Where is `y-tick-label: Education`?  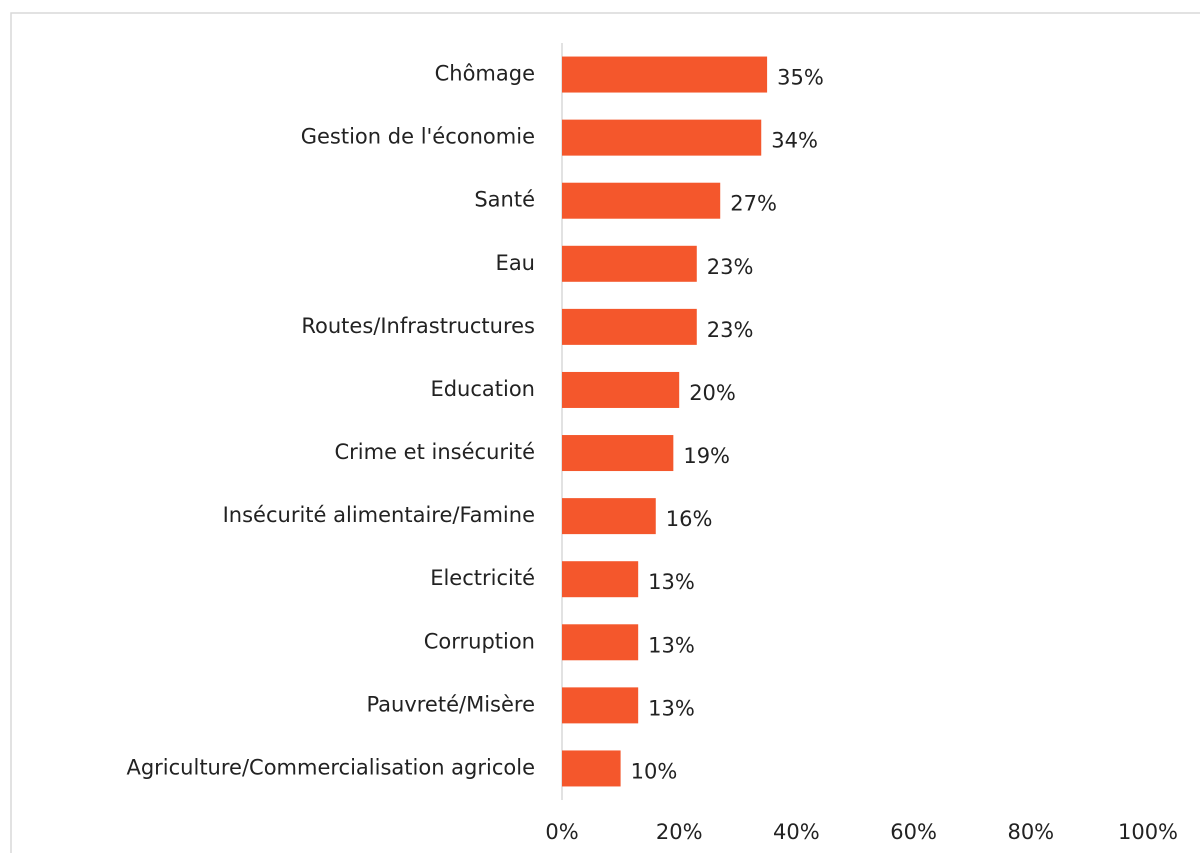 y-tick-label: Education is located at coordinates (482, 389).